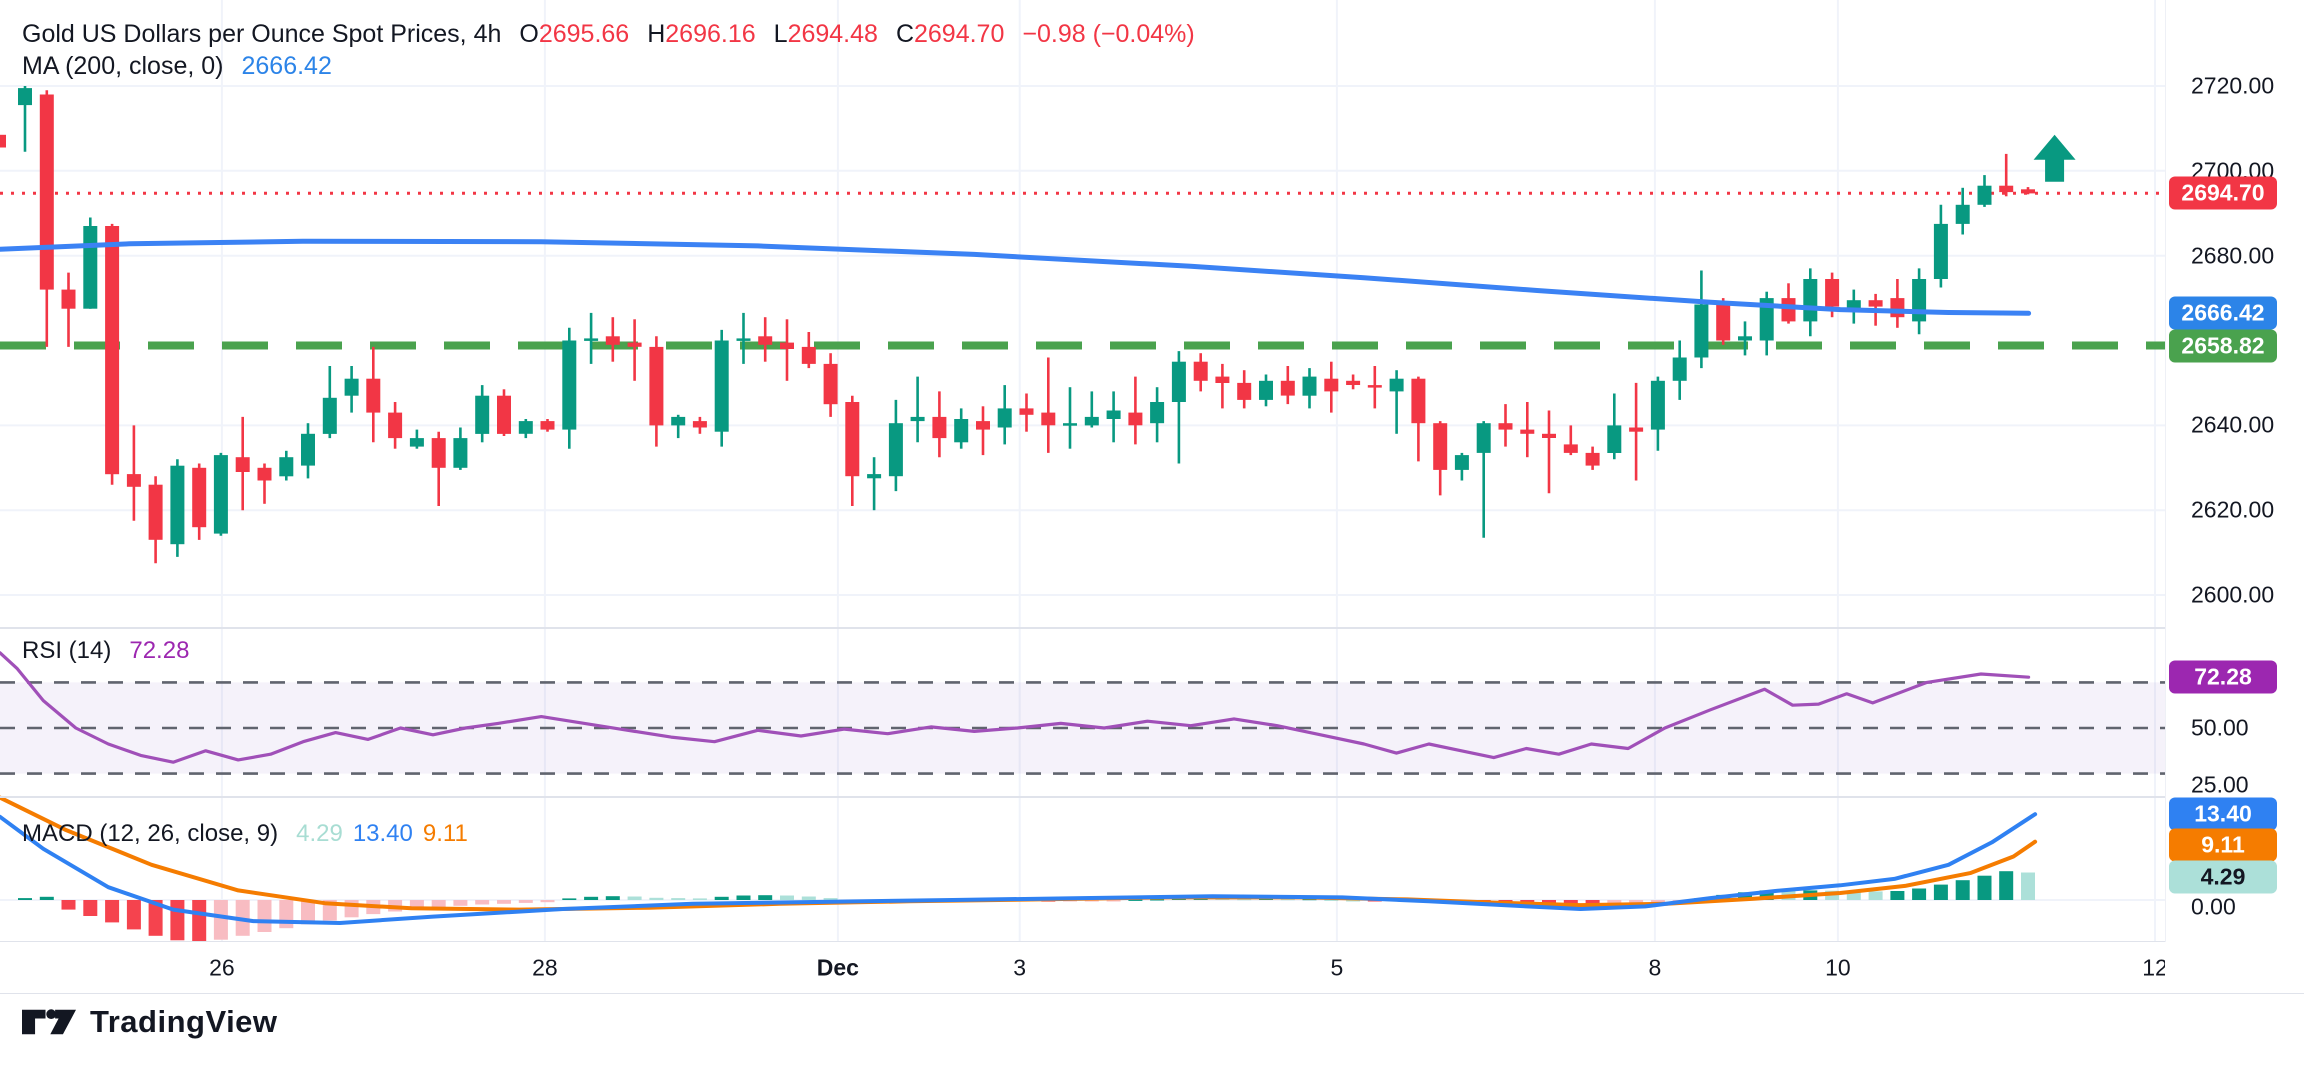  What do you see at coordinates (49, 1022) in the screenshot?
I see `tradingview-logo-icon` at bounding box center [49, 1022].